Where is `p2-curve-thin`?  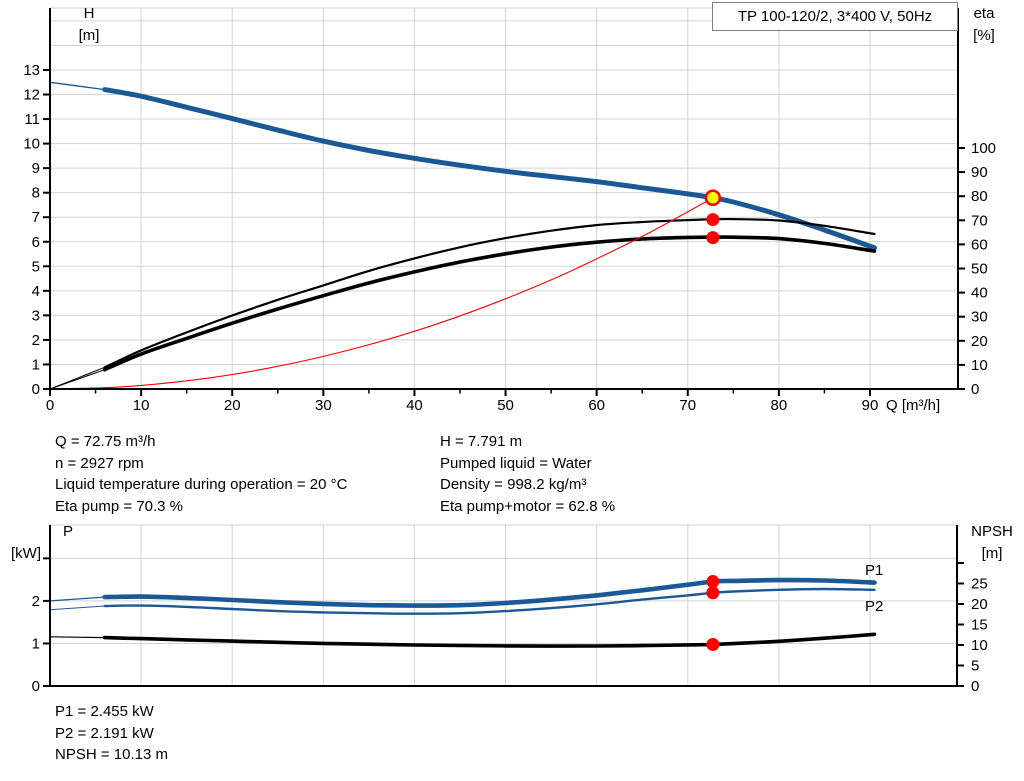 p2-curve-thin is located at coordinates (77, 608).